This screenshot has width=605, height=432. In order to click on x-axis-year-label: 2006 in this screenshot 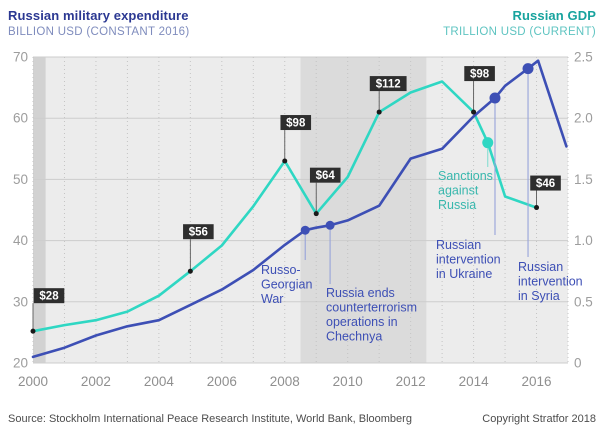, I will do `click(222, 381)`.